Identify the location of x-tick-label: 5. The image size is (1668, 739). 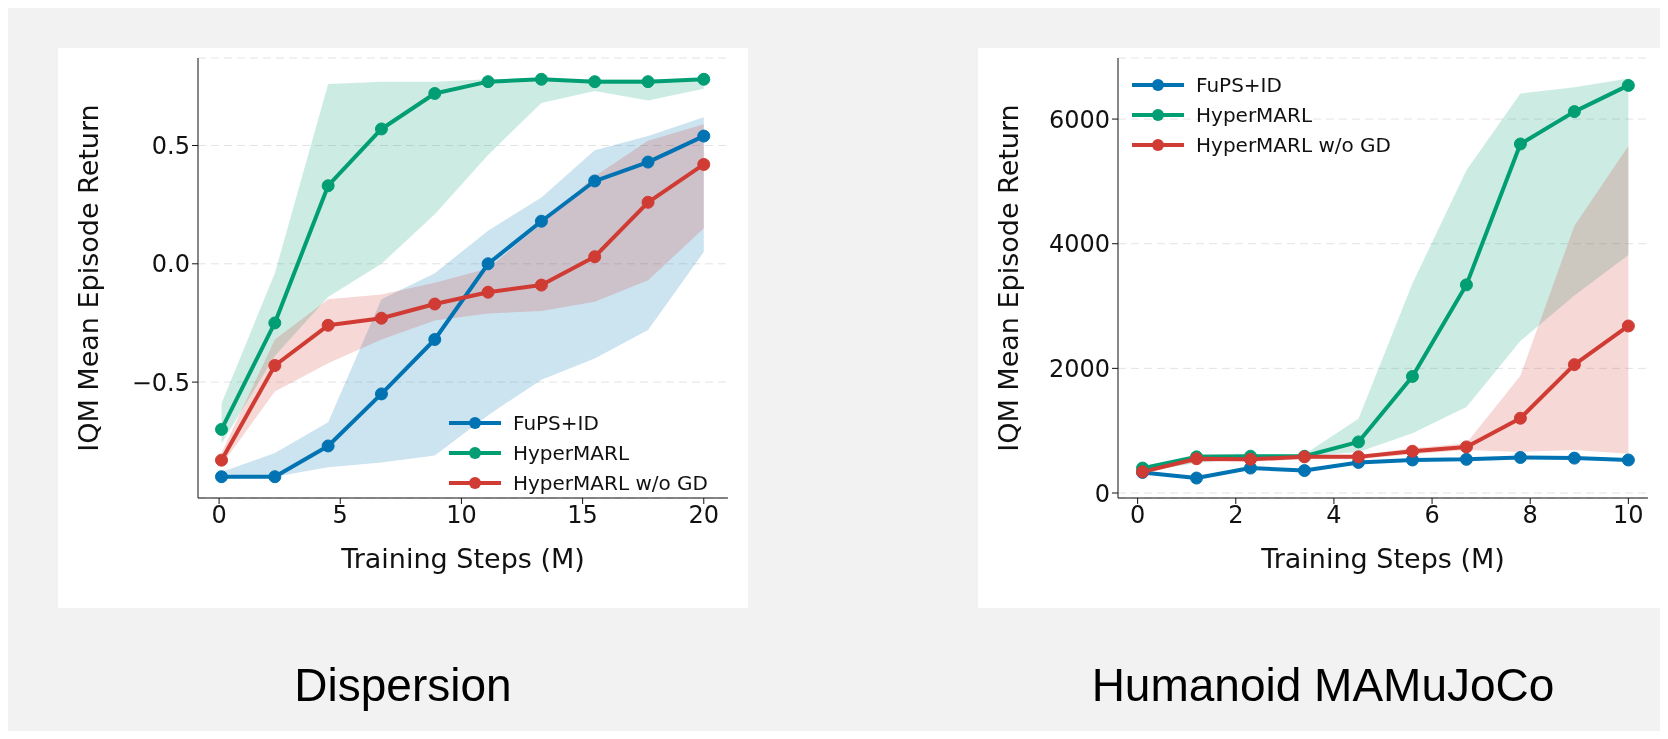
(340, 515).